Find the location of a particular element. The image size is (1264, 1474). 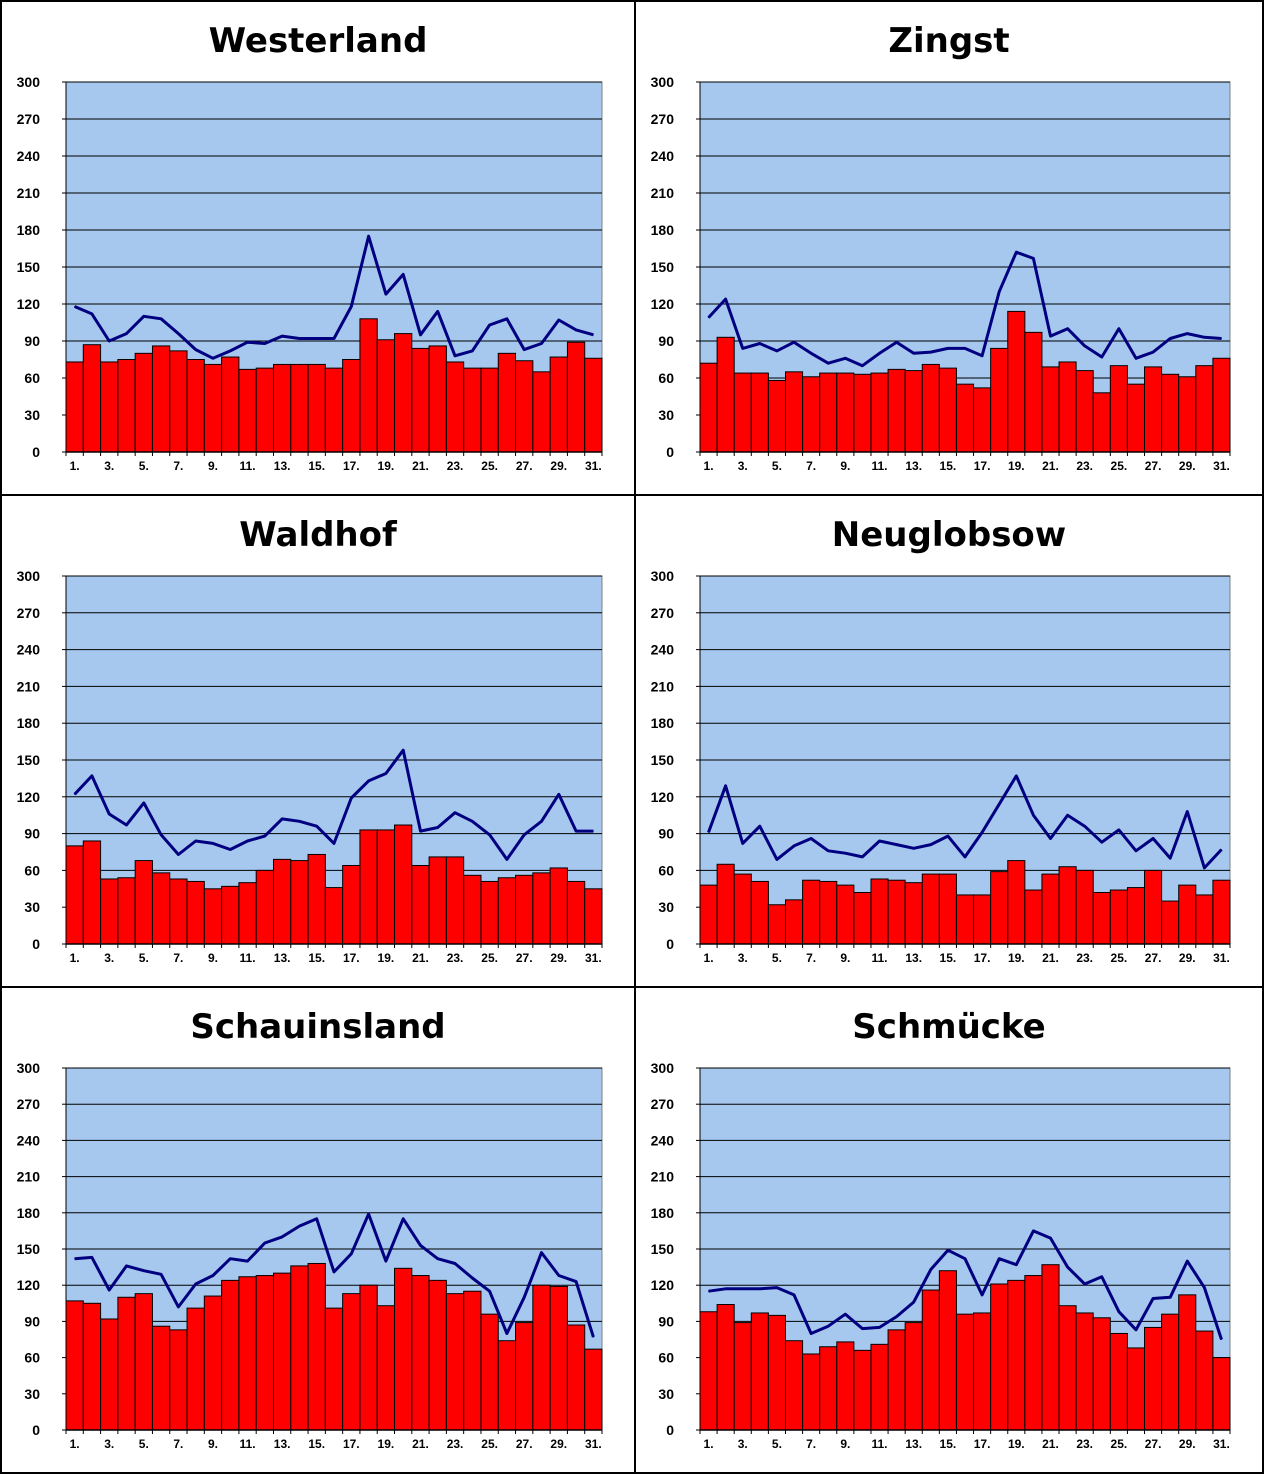

x-tick-label: 17. is located at coordinates (982, 1444).